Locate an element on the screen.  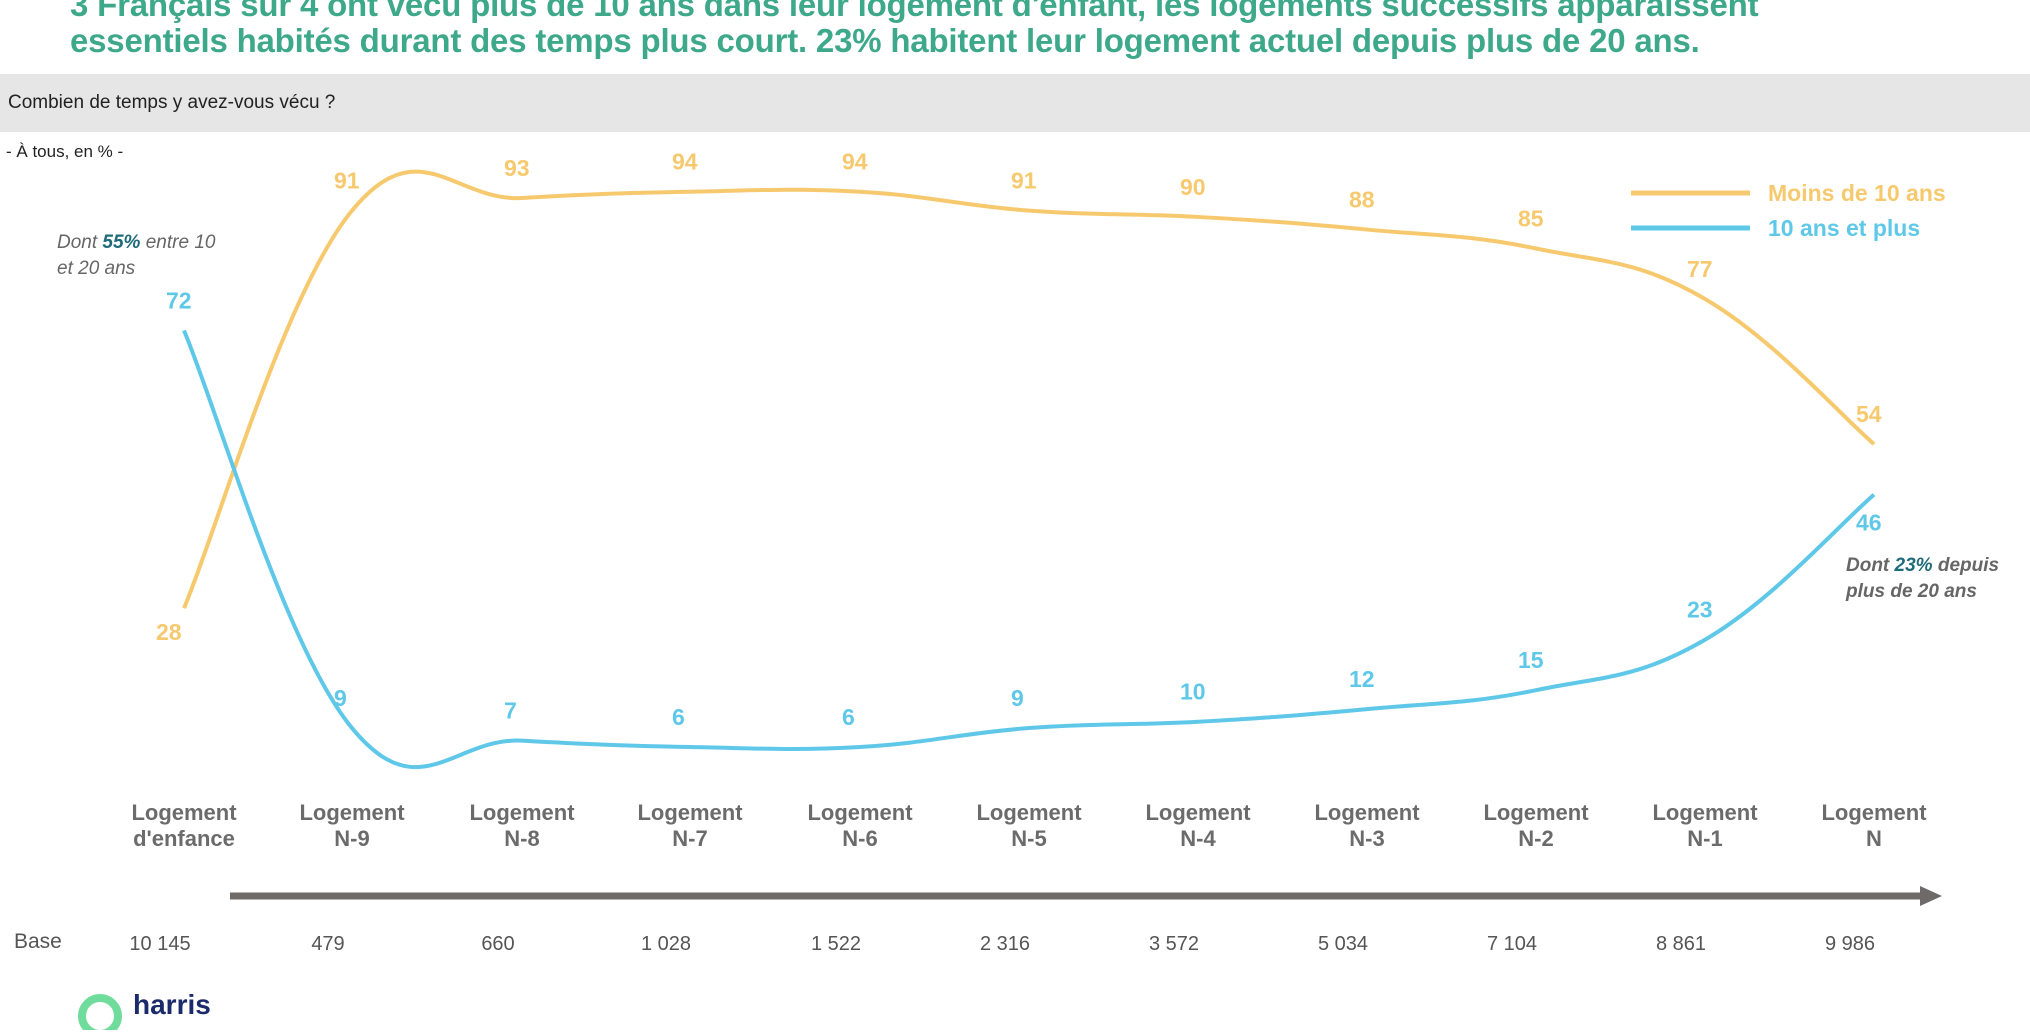
base-value: 660 is located at coordinates (497, 944).